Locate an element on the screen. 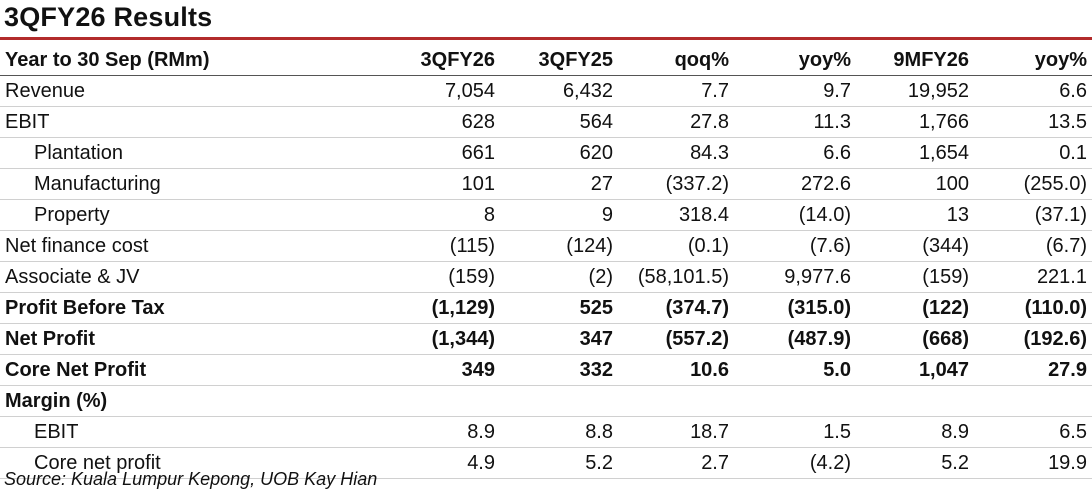  cell-yoy-9m: (255.0) is located at coordinates (1033, 184).